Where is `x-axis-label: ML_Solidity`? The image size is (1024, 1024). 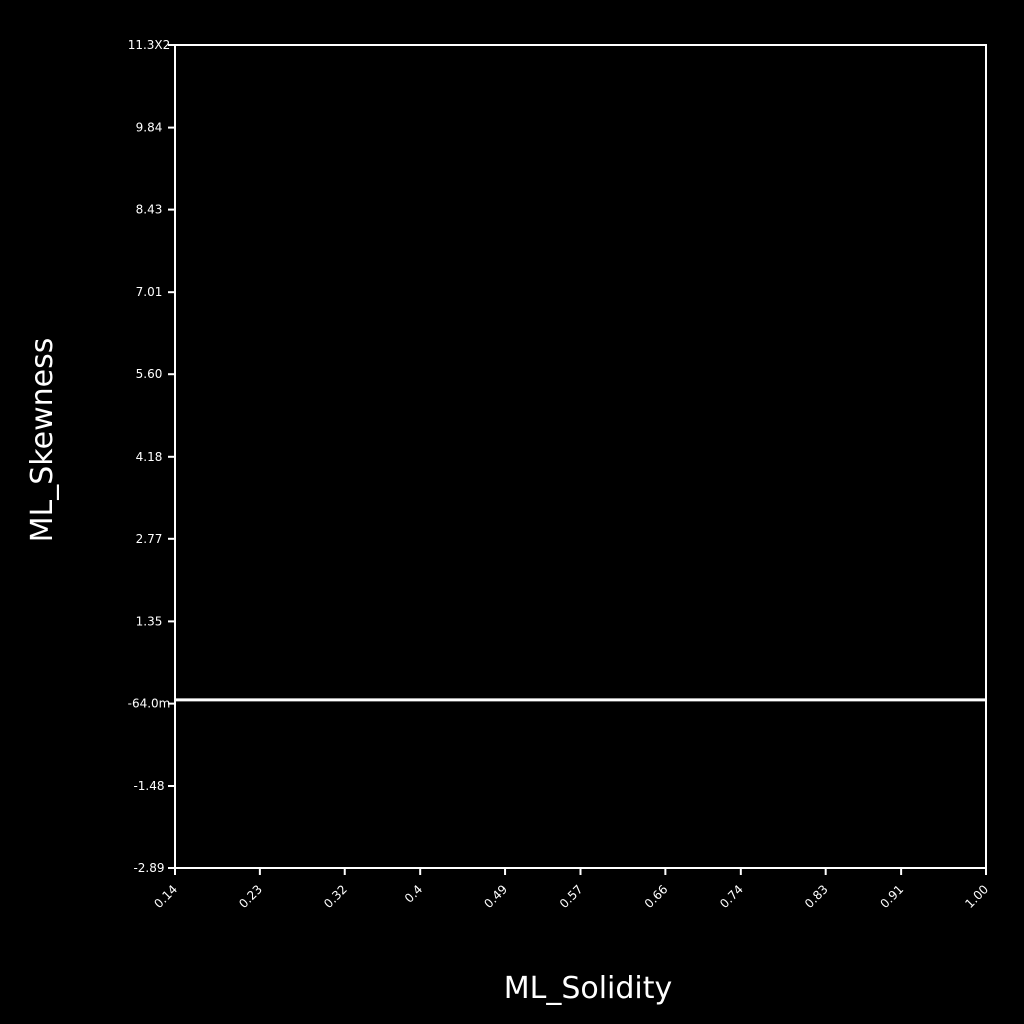 x-axis-label: ML_Solidity is located at coordinates (588, 988).